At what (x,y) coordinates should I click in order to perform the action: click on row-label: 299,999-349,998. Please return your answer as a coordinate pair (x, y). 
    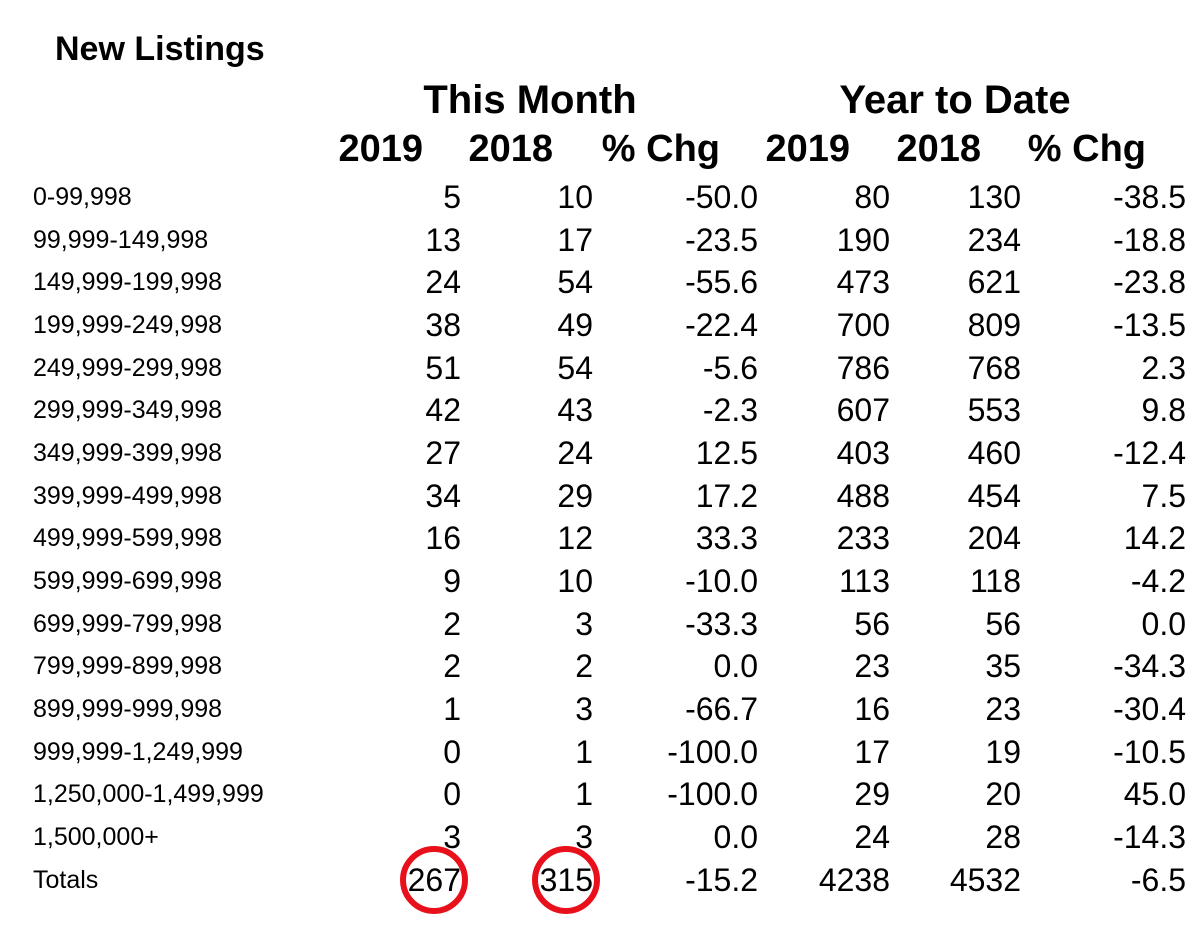
    Looking at the image, I should click on (128, 410).